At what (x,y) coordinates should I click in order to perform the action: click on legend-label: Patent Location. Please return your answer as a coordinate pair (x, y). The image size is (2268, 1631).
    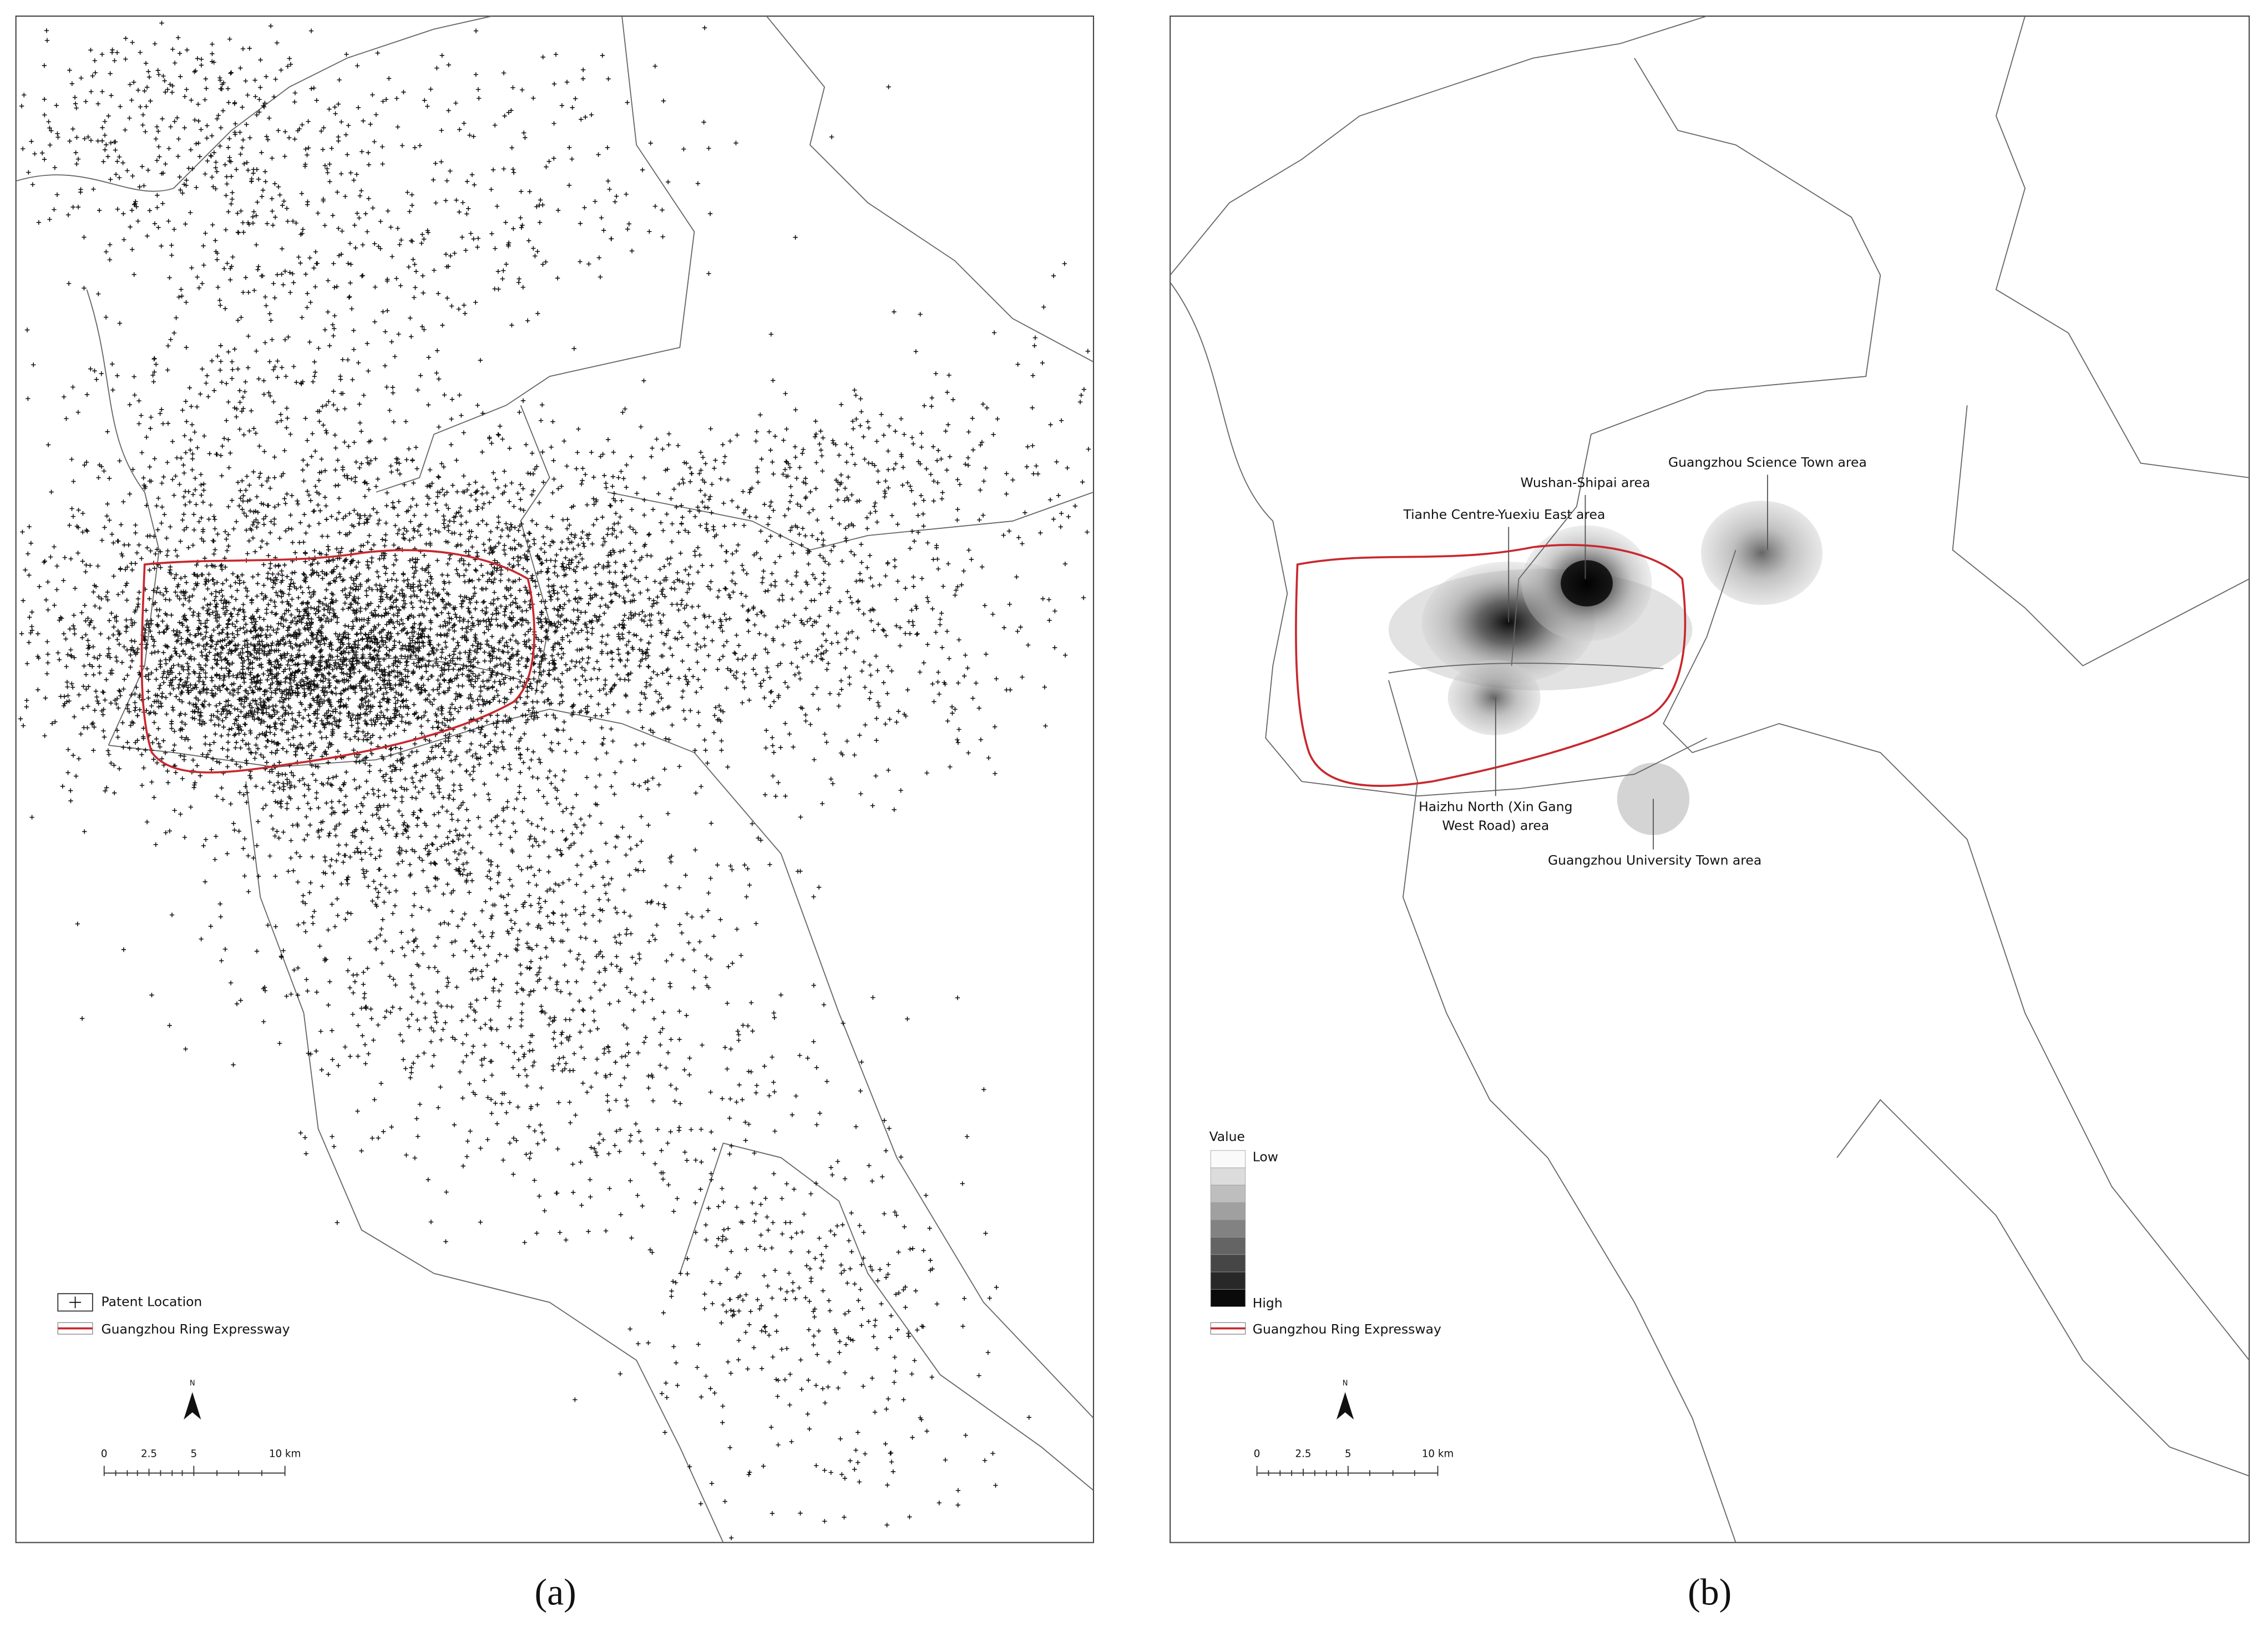
    Looking at the image, I should click on (152, 1301).